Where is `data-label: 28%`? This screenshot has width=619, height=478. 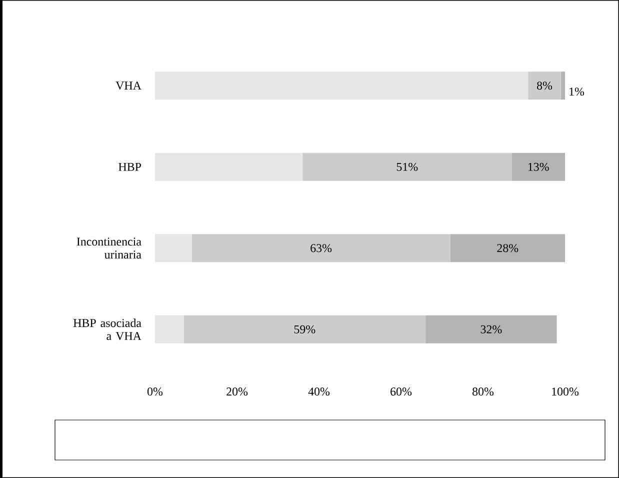
data-label: 28% is located at coordinates (507, 248).